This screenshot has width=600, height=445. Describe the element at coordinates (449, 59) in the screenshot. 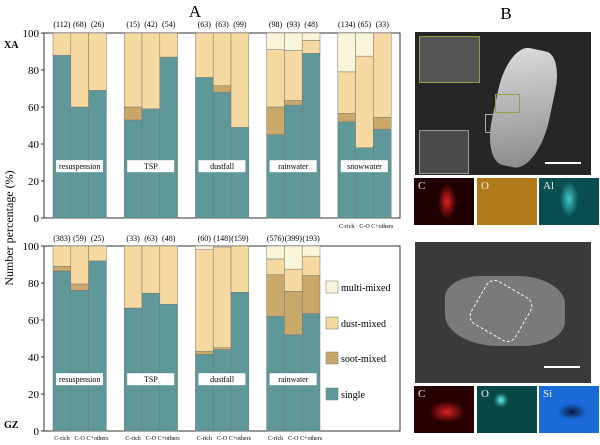

I see `inset-zoom-top` at that location.